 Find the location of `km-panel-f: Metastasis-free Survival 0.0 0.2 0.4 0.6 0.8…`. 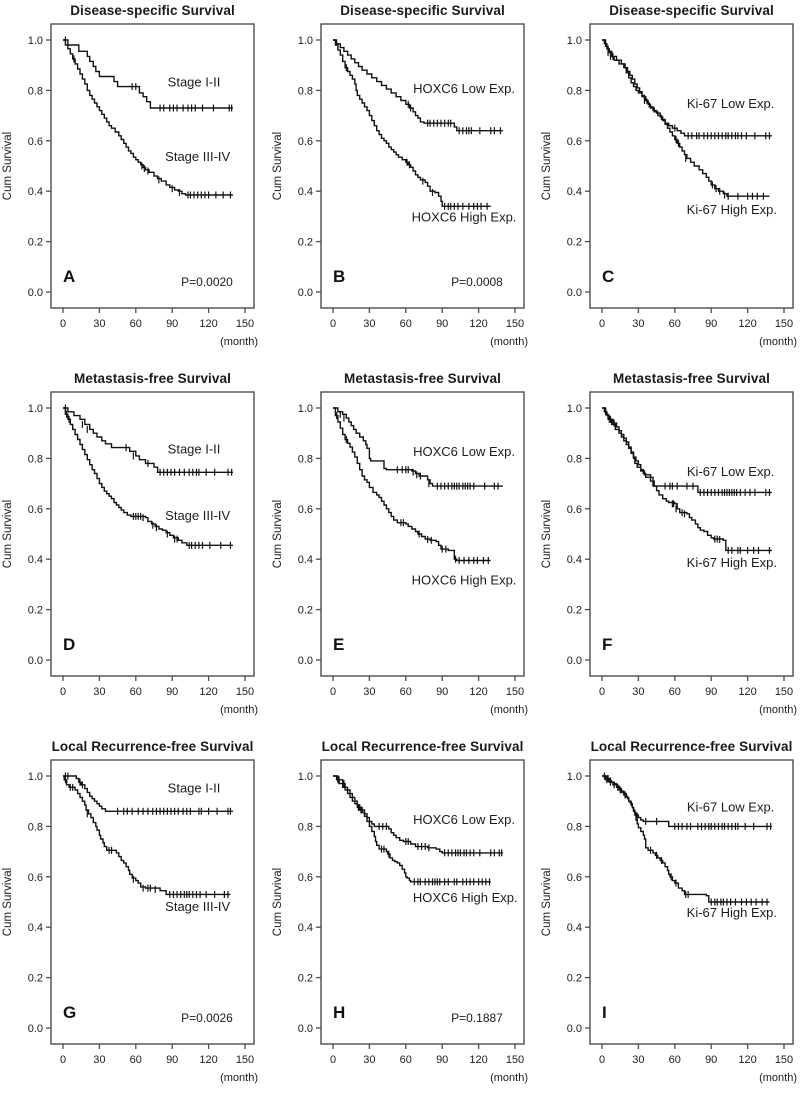

km-panel-f: Metastasis-free Survival 0.0 0.2 0.4 0.6 0.8… is located at coordinates (673, 552).